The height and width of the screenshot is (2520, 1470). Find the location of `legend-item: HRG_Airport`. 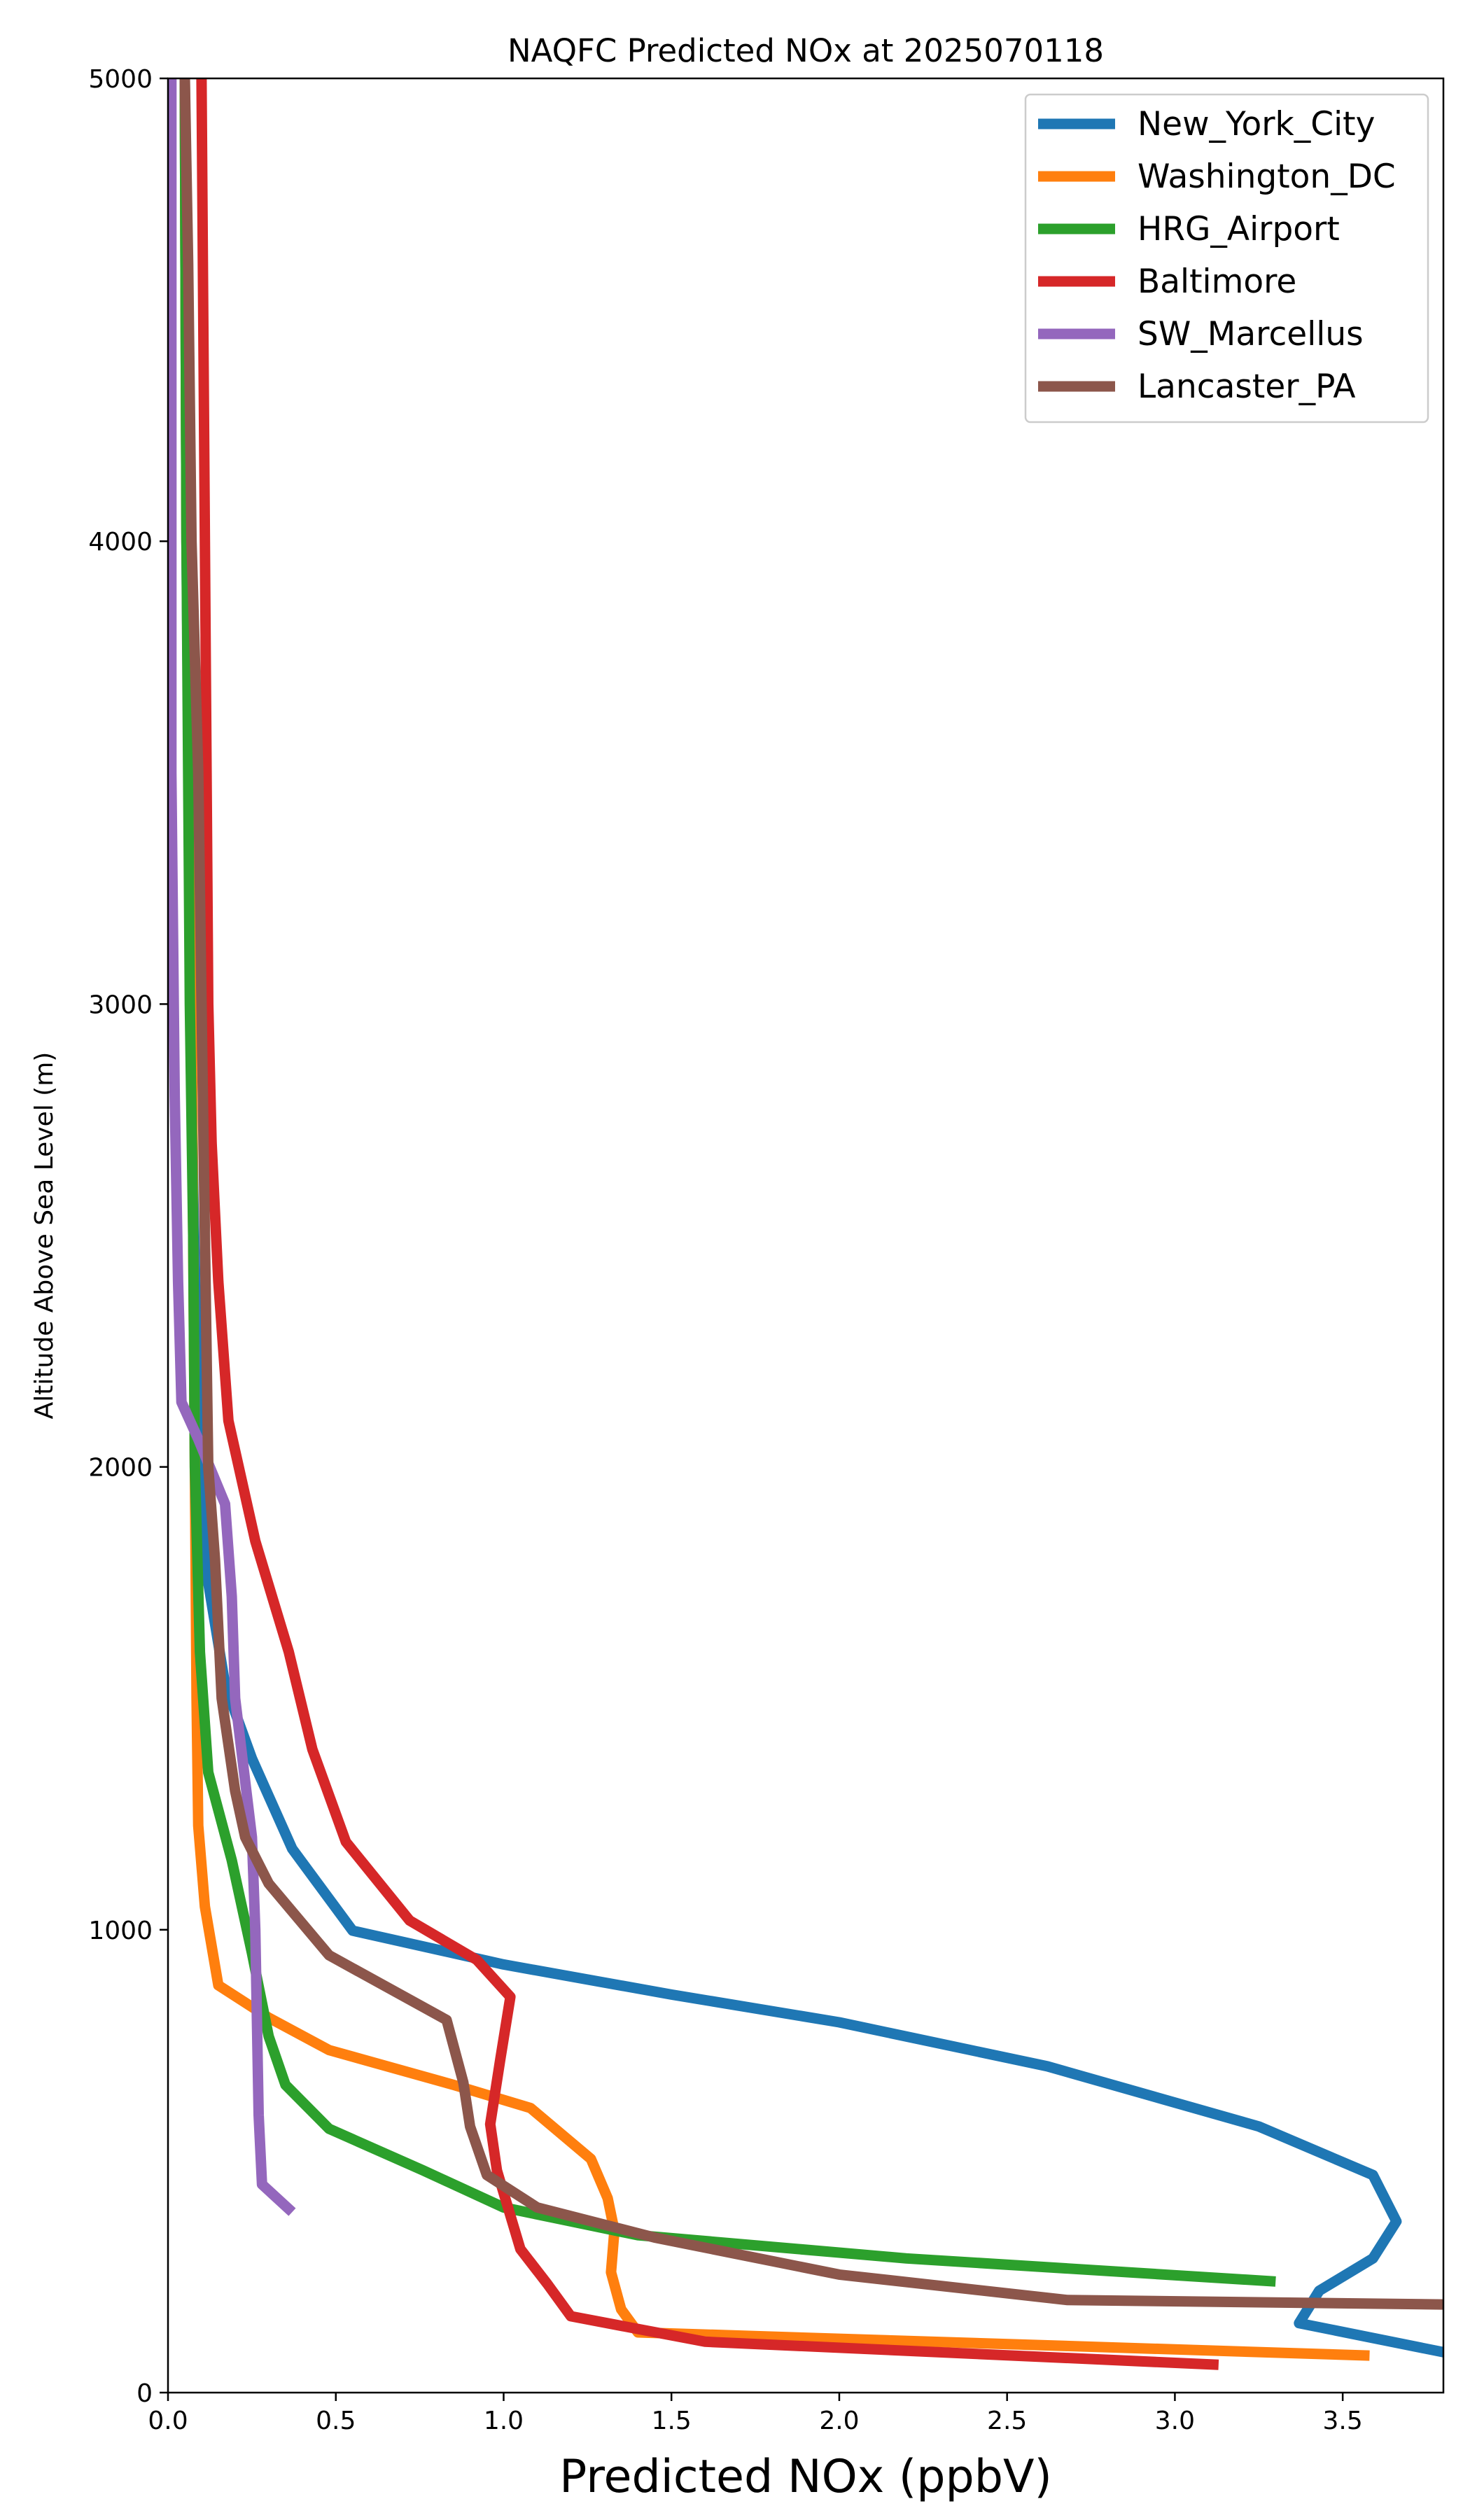

legend-item: HRG_Airport is located at coordinates (1189, 229).